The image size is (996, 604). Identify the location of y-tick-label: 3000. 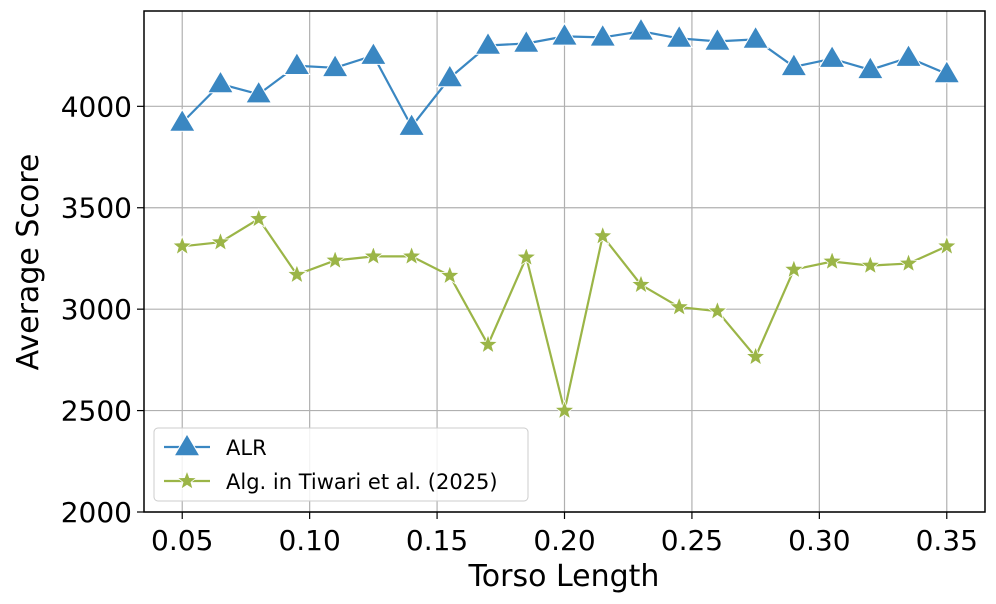
(96, 309).